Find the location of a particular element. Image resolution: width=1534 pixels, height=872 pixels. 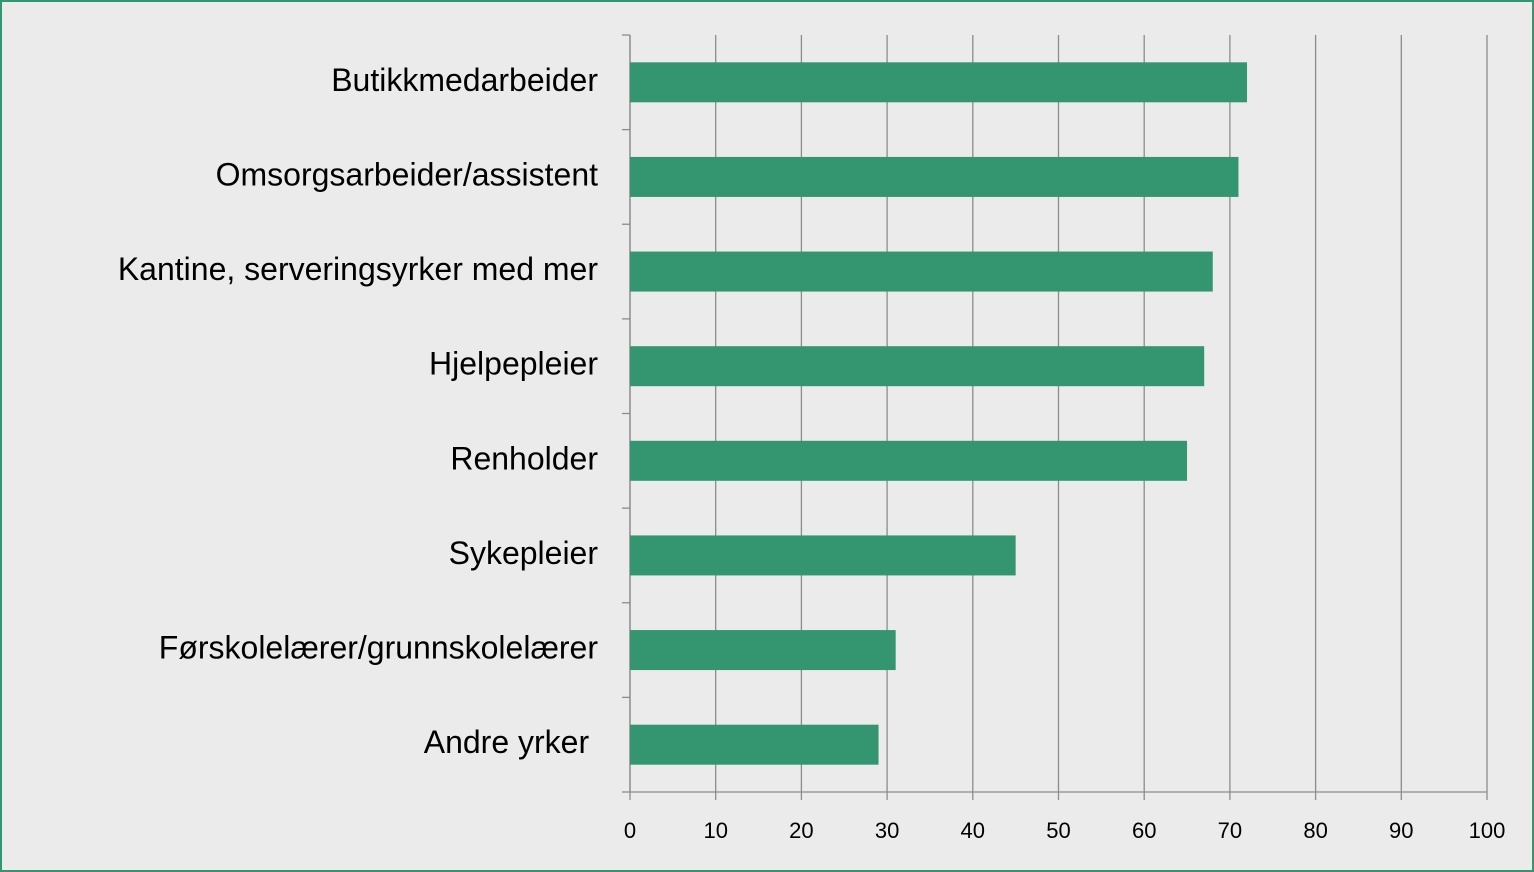

x-tick-label: 90 is located at coordinates (1401, 830).